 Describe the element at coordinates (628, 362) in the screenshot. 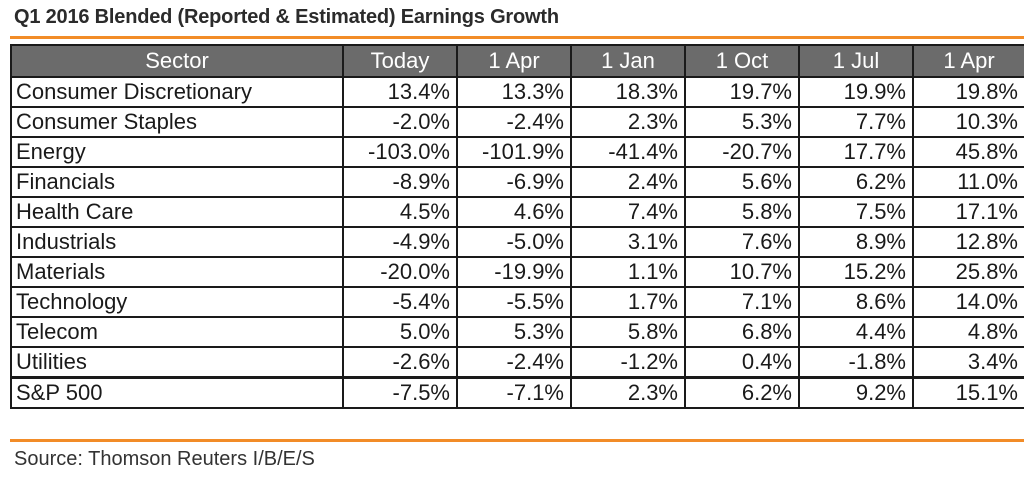

I see `value-cell: -1.2%` at that location.